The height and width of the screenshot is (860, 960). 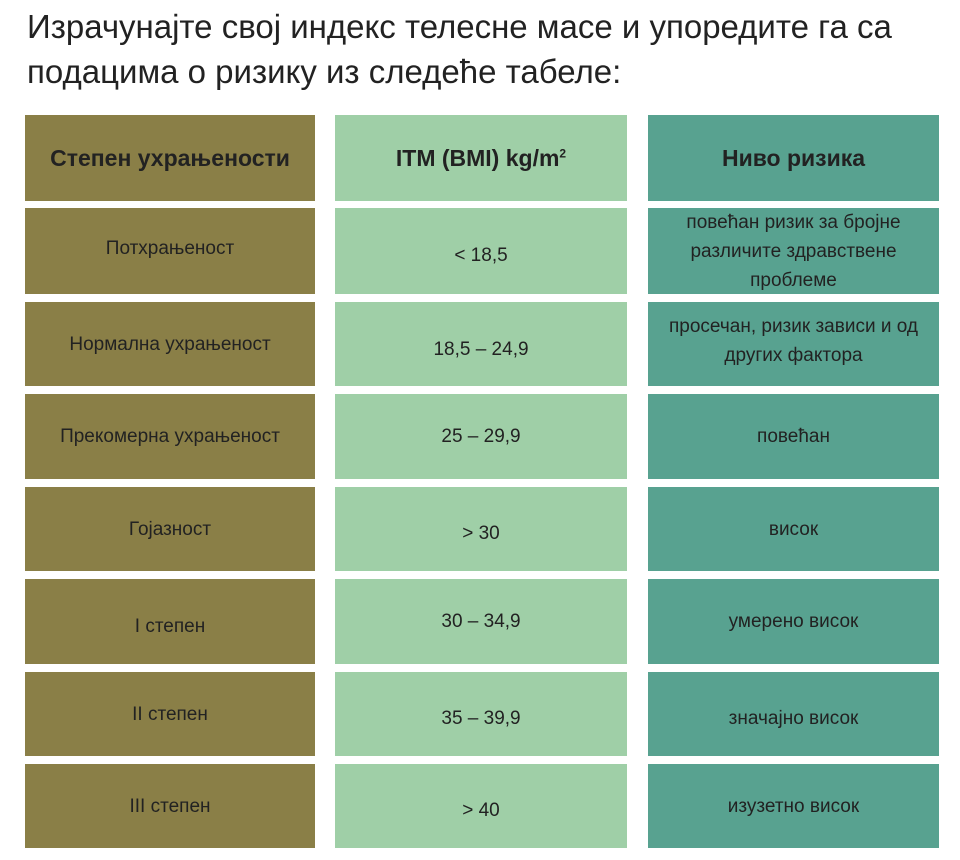 I want to click on bmi-cell: < 18,5, so click(x=481, y=255).